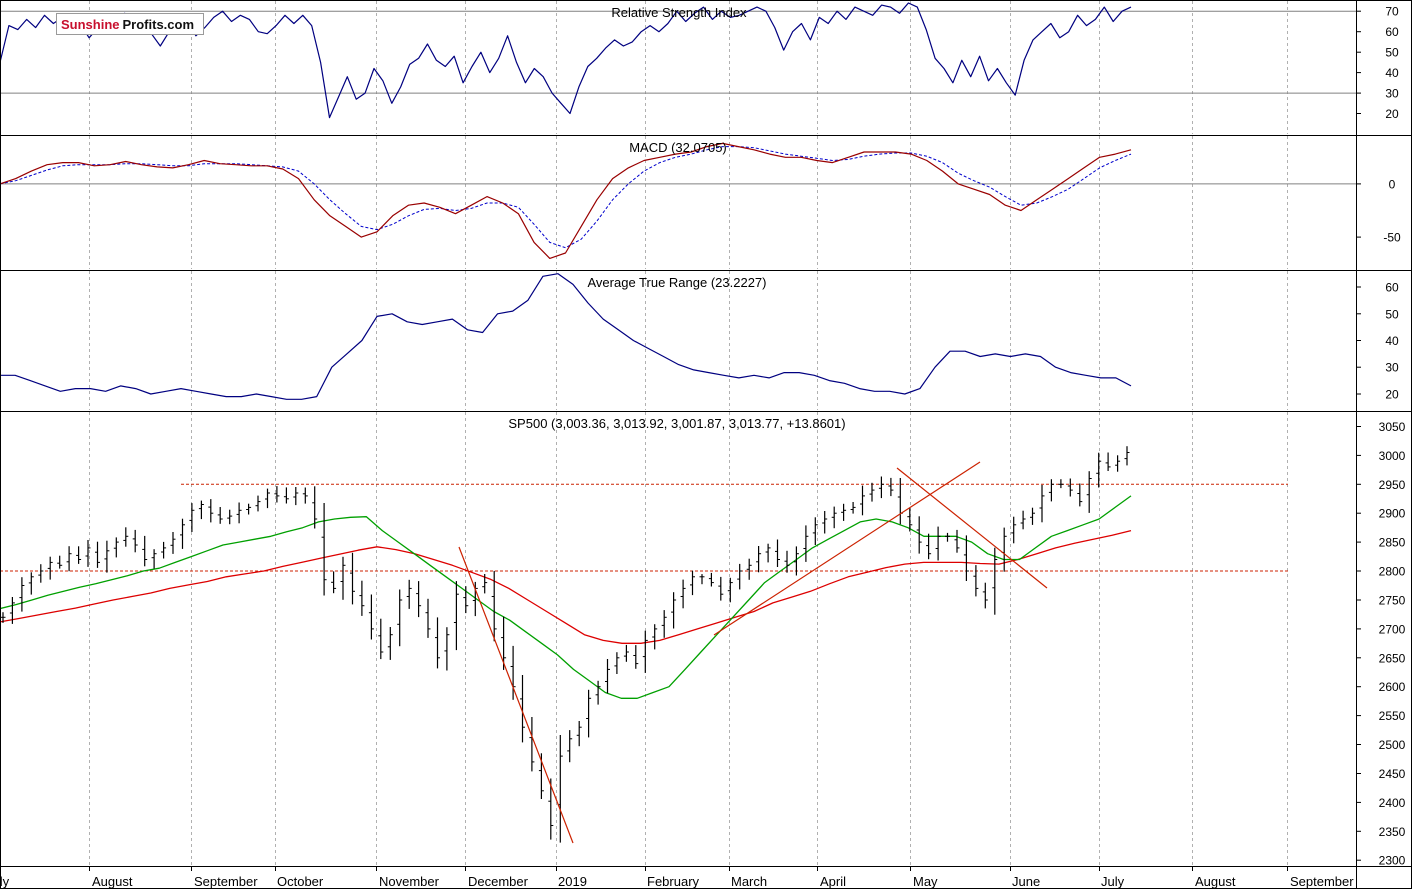  What do you see at coordinates (1392, 485) in the screenshot?
I see `y-tick-label-p3-13: 2950` at bounding box center [1392, 485].